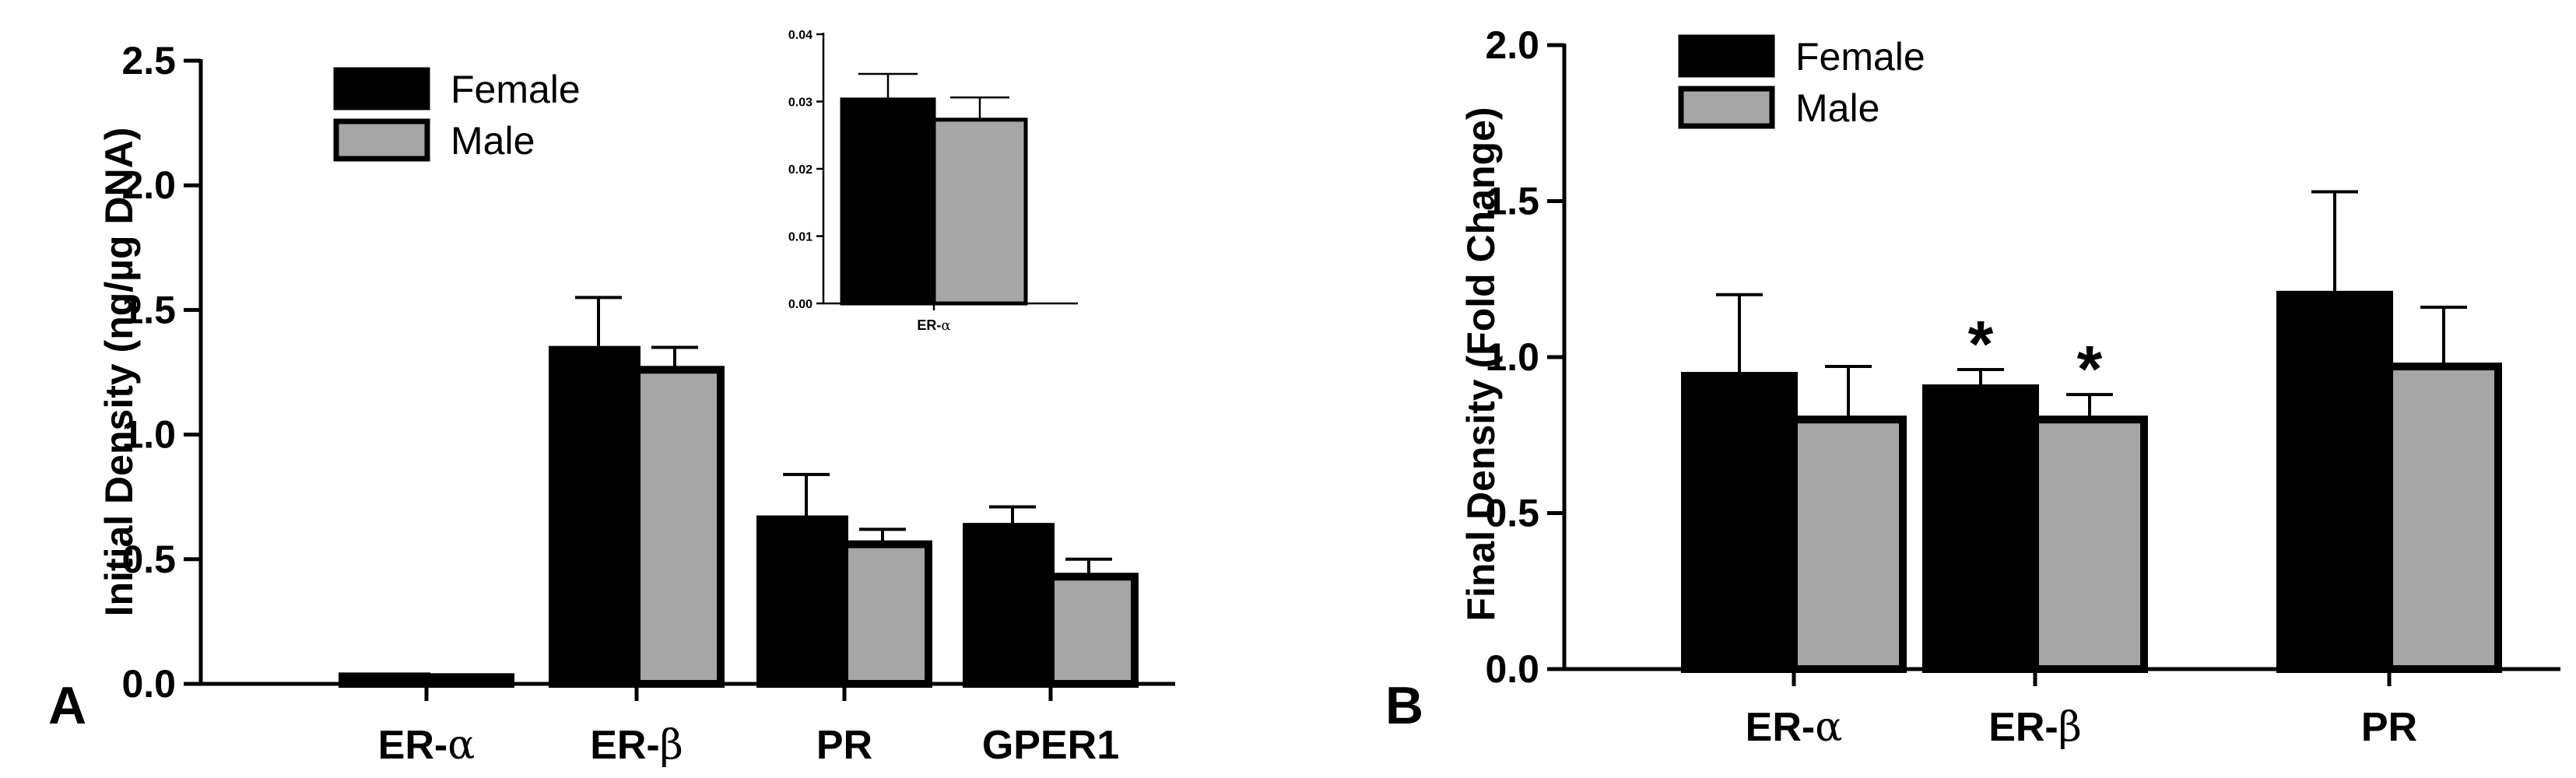 This screenshot has width=2576, height=778. Describe the element at coordinates (1512, 669) in the screenshot. I see `panel-b-y-tick-label: 0.0` at that location.